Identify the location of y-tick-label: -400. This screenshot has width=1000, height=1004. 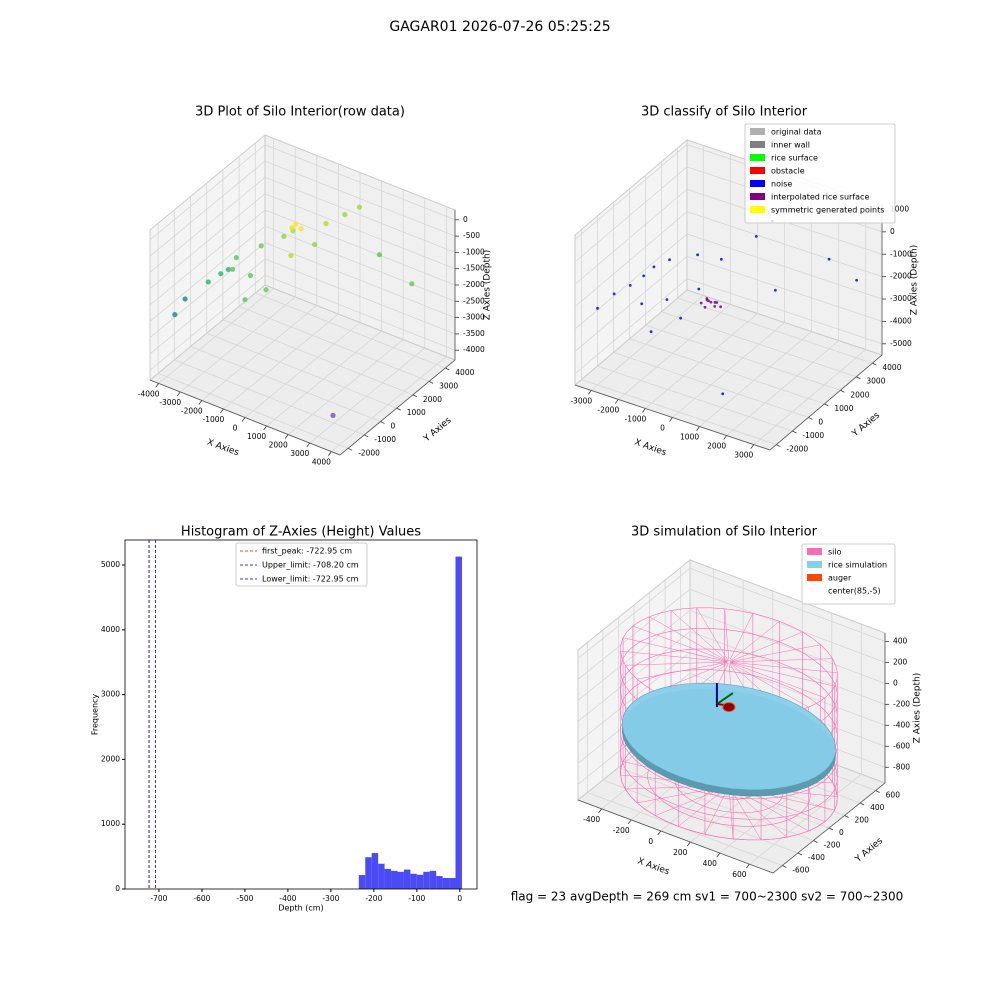
(816, 857).